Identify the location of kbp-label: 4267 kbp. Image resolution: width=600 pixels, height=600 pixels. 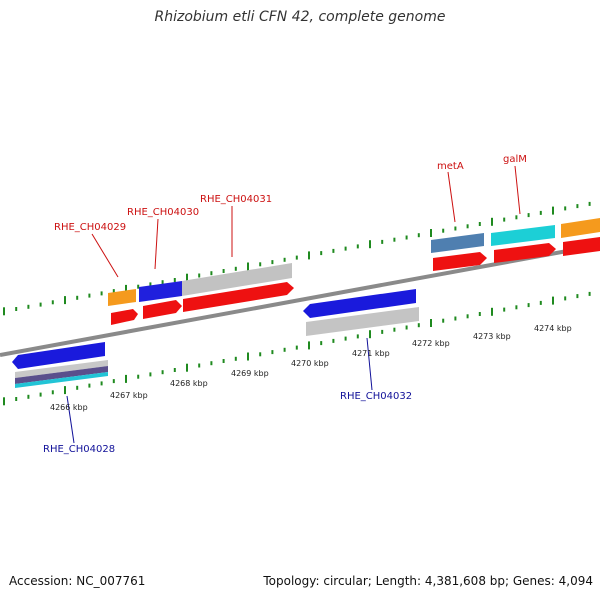
(129, 395).